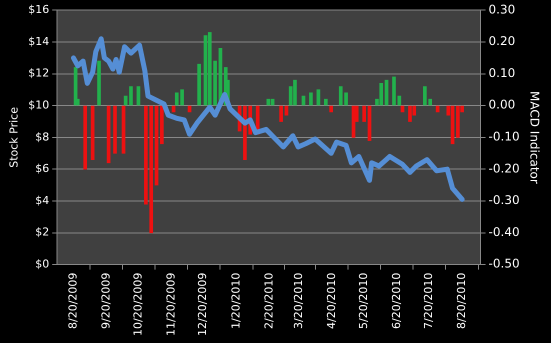 Image resolution: width=551 pixels, height=343 pixels. What do you see at coordinates (42, 263) in the screenshot?
I see `y-tick-label: $0` at bounding box center [42, 263].